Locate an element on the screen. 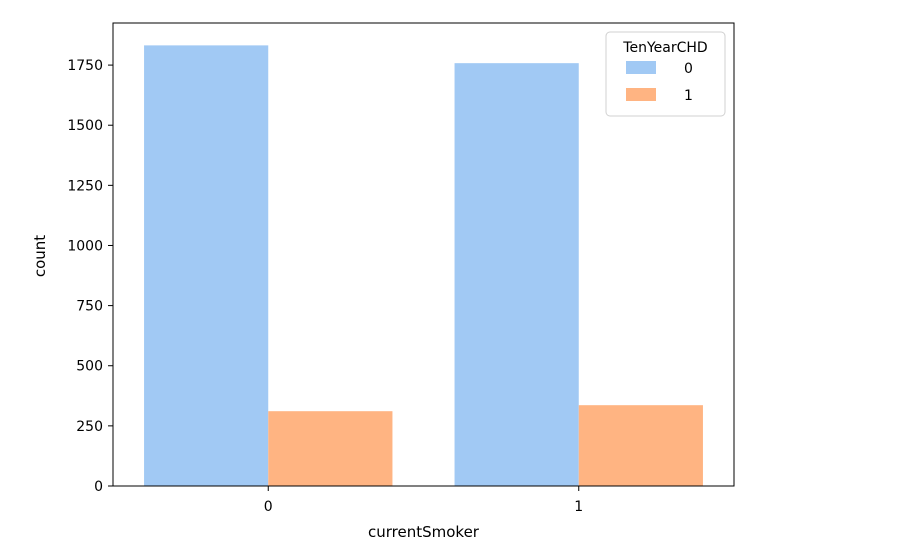 The image size is (909, 559). y-tick-label-500: 500 is located at coordinates (89, 367).